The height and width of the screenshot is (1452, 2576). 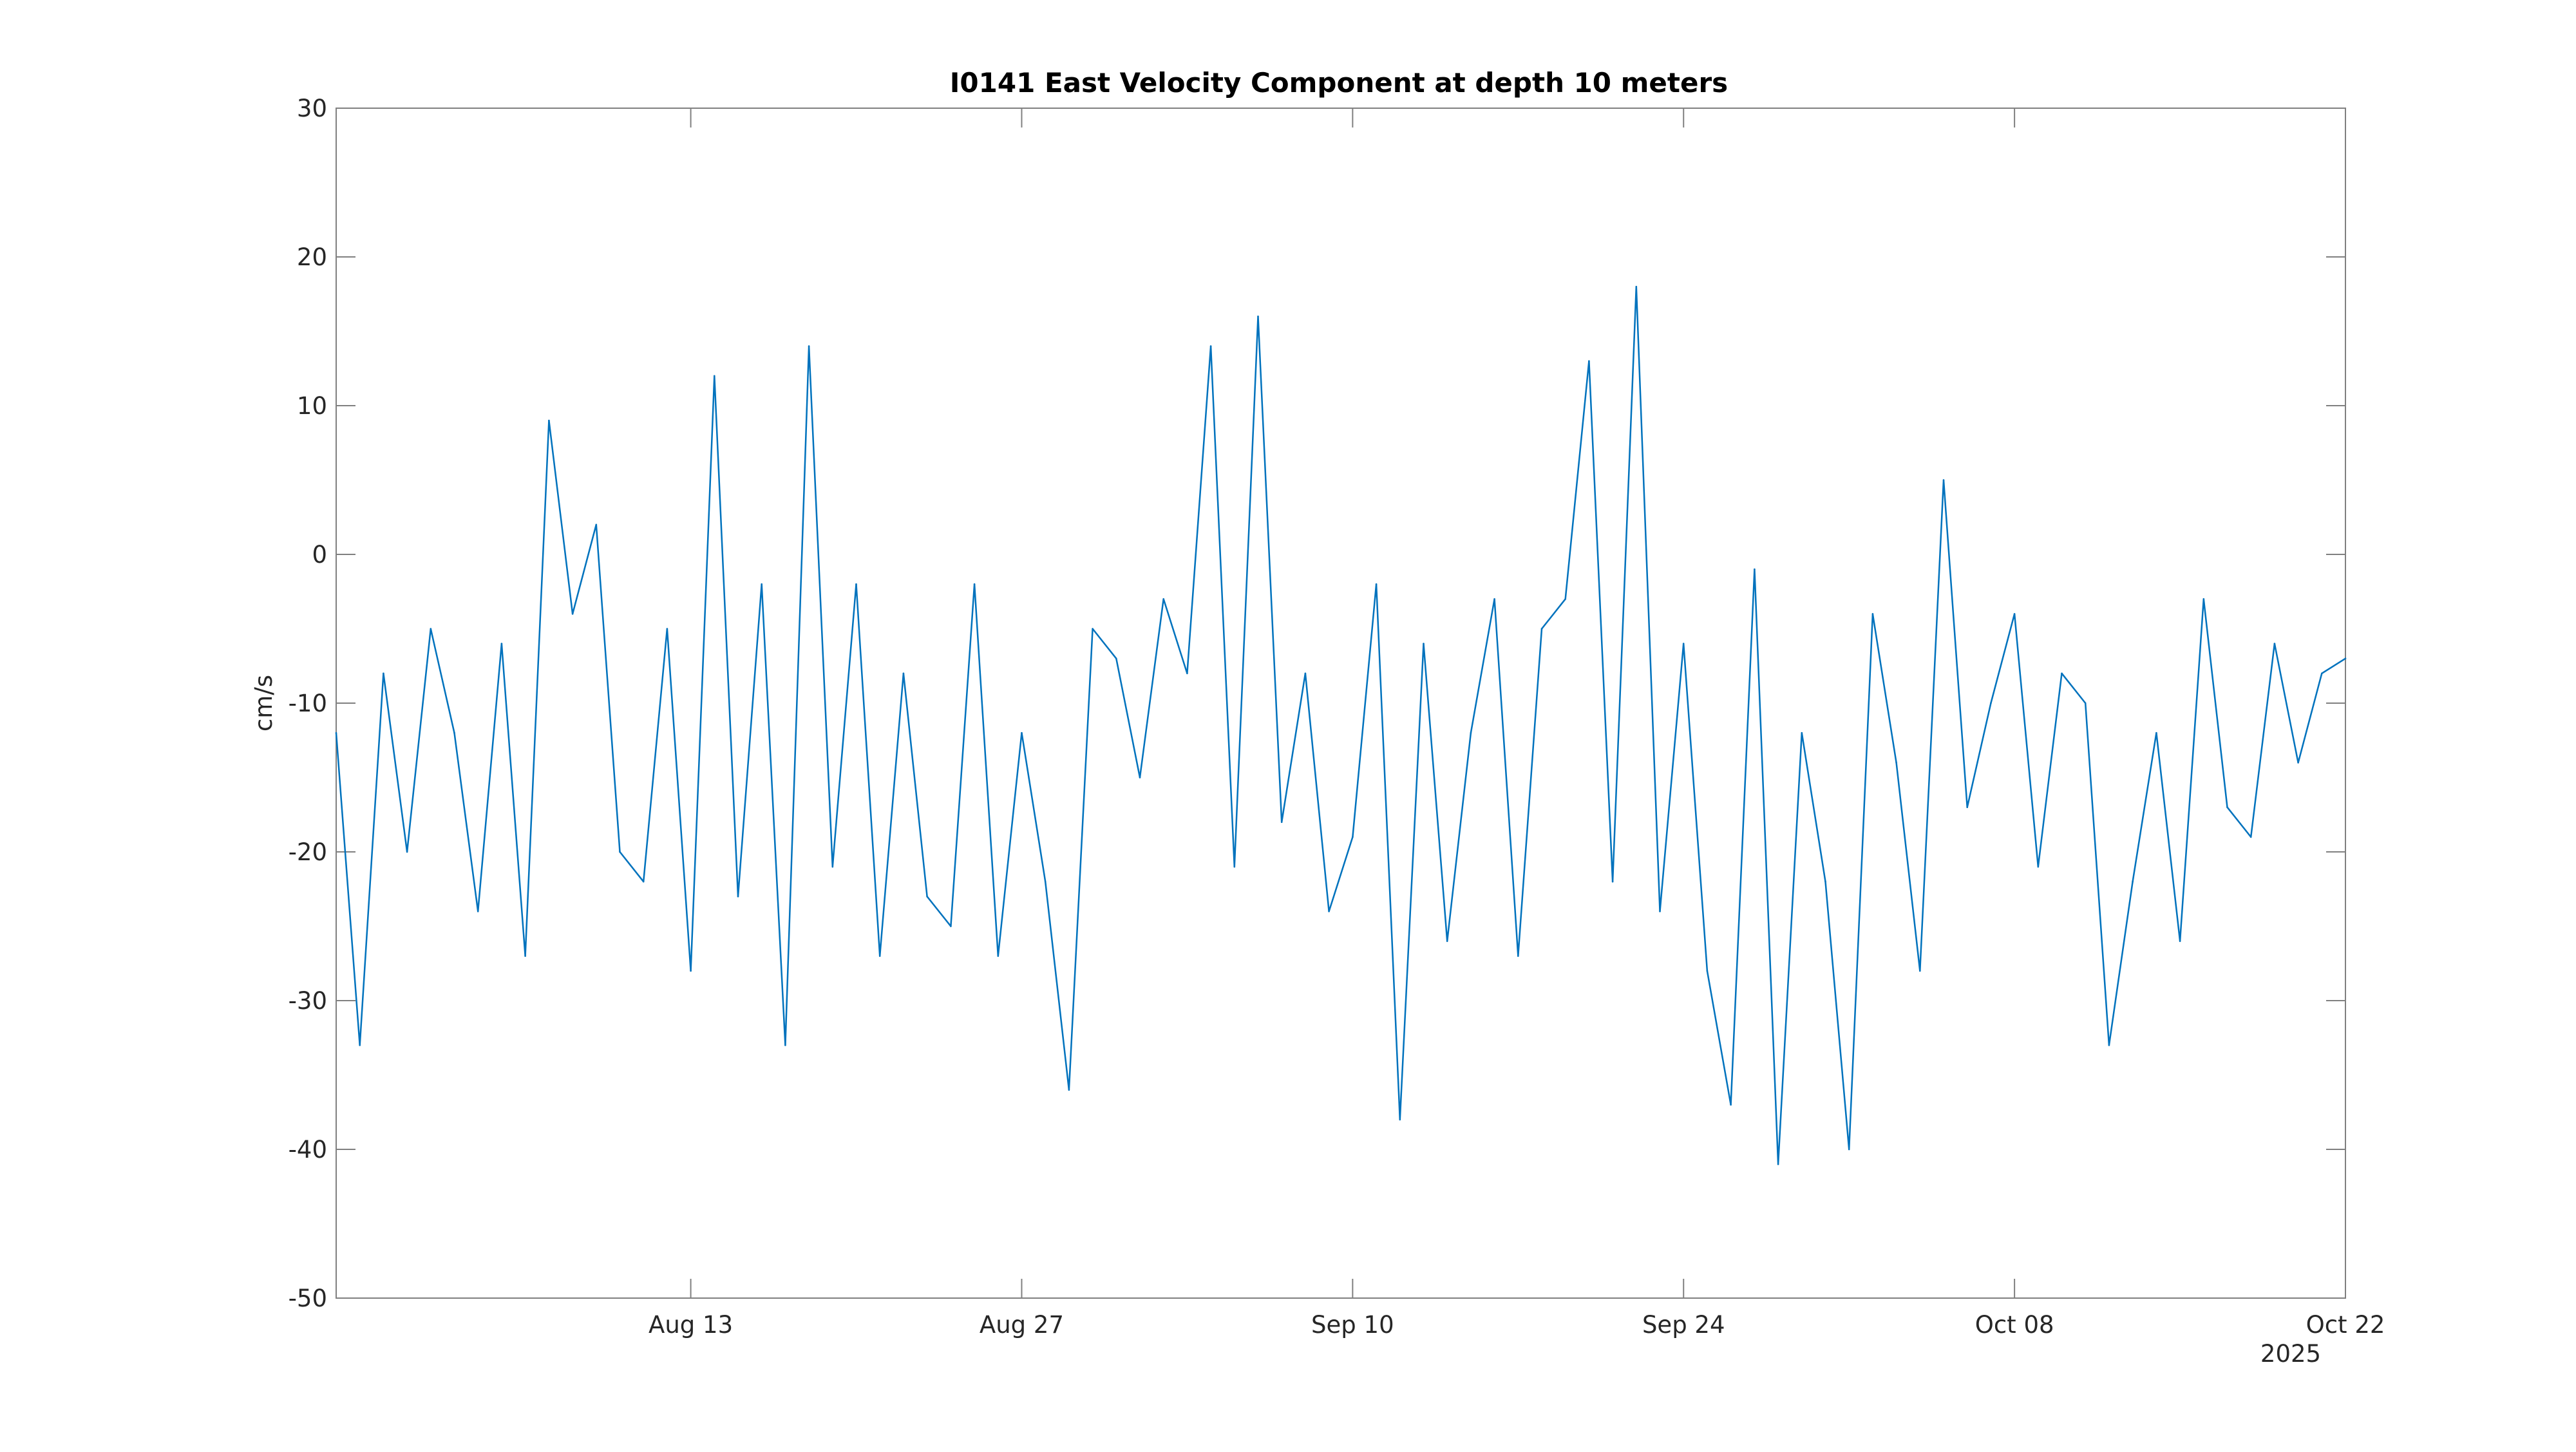 What do you see at coordinates (308, 1298) in the screenshot?
I see `y-tick-label: -50` at bounding box center [308, 1298].